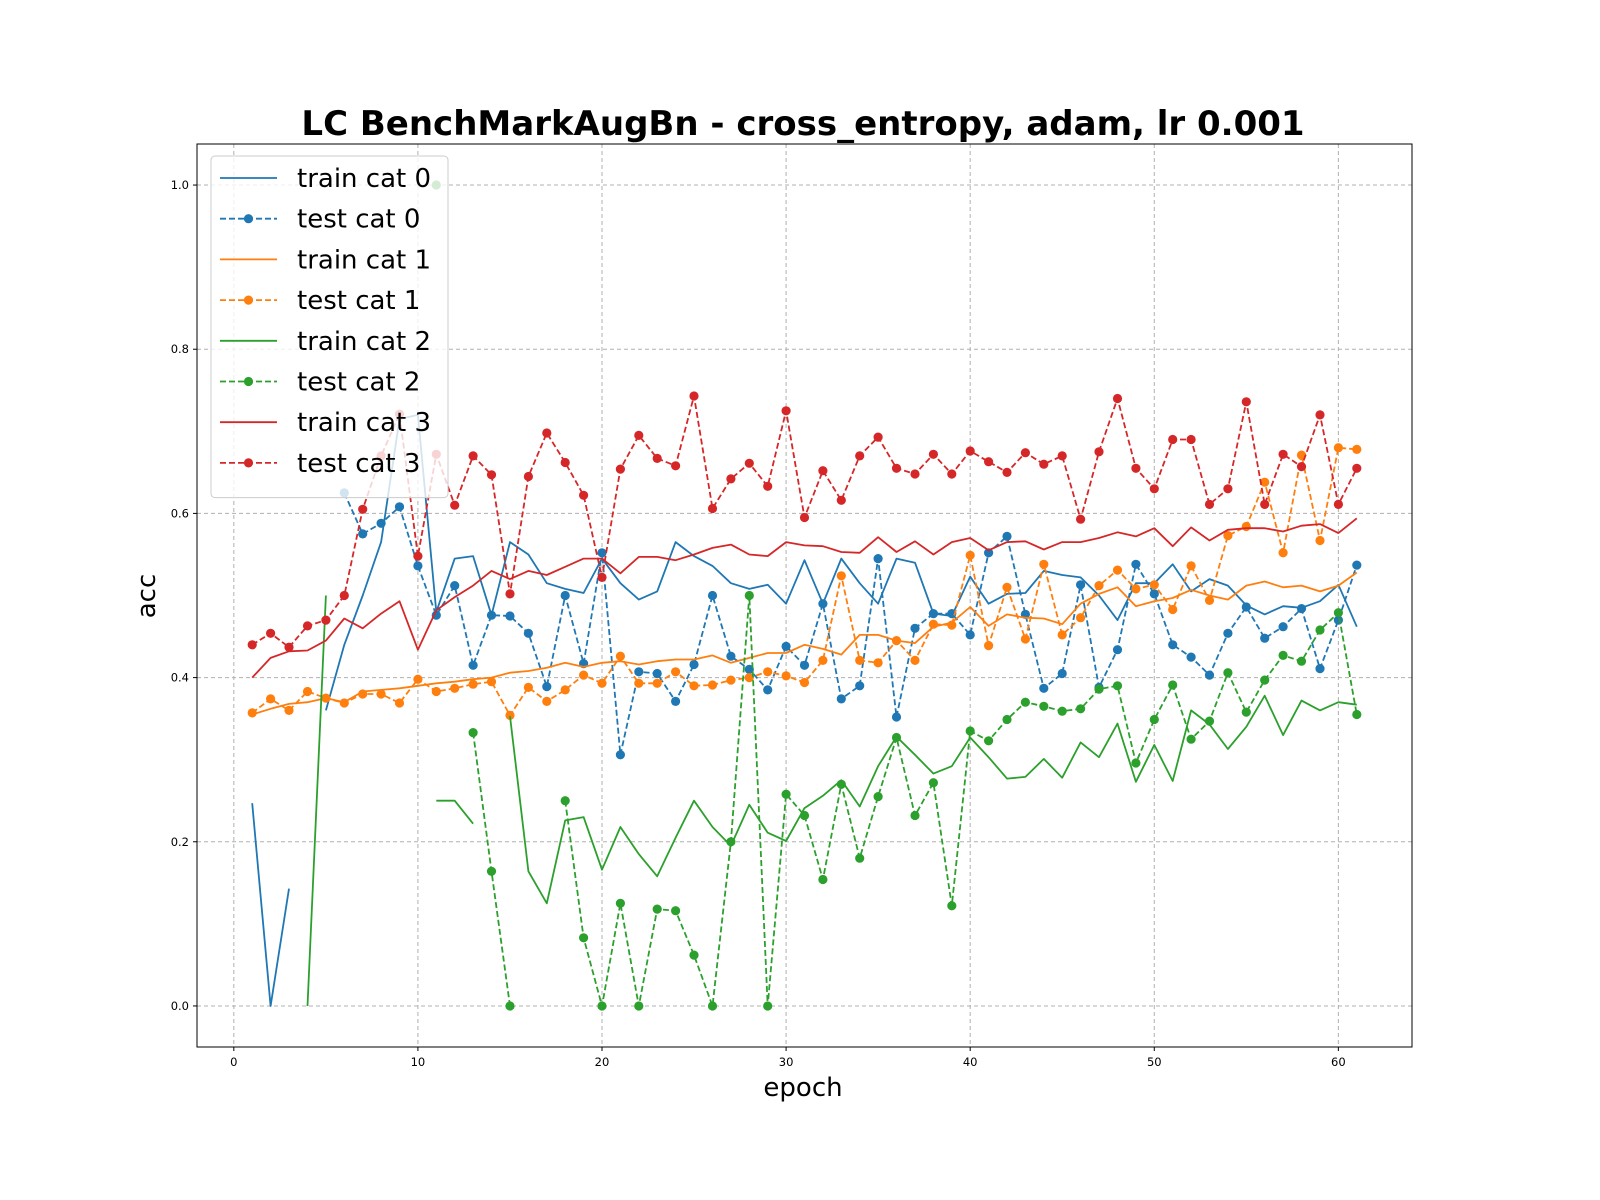  I want to click on legend-item: test cat 0, so click(320, 220).